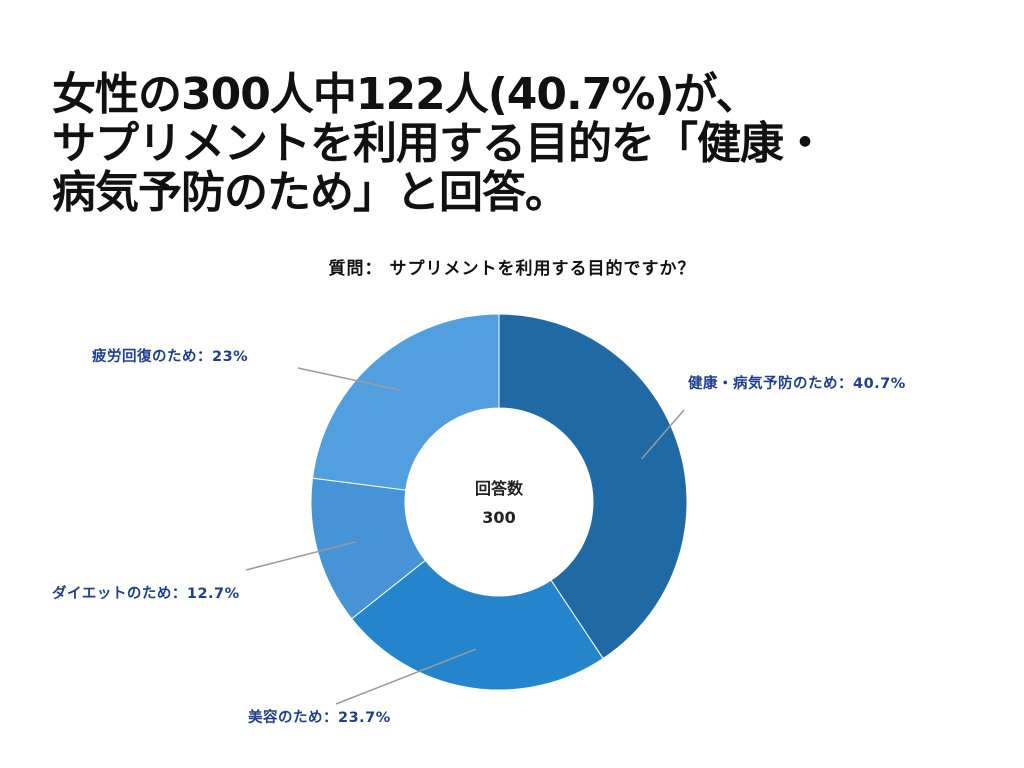 This screenshot has height=768, width=1024. What do you see at coordinates (310, 192) in the screenshot?
I see `headline-line-3: 病気予防のため」と回答。` at bounding box center [310, 192].